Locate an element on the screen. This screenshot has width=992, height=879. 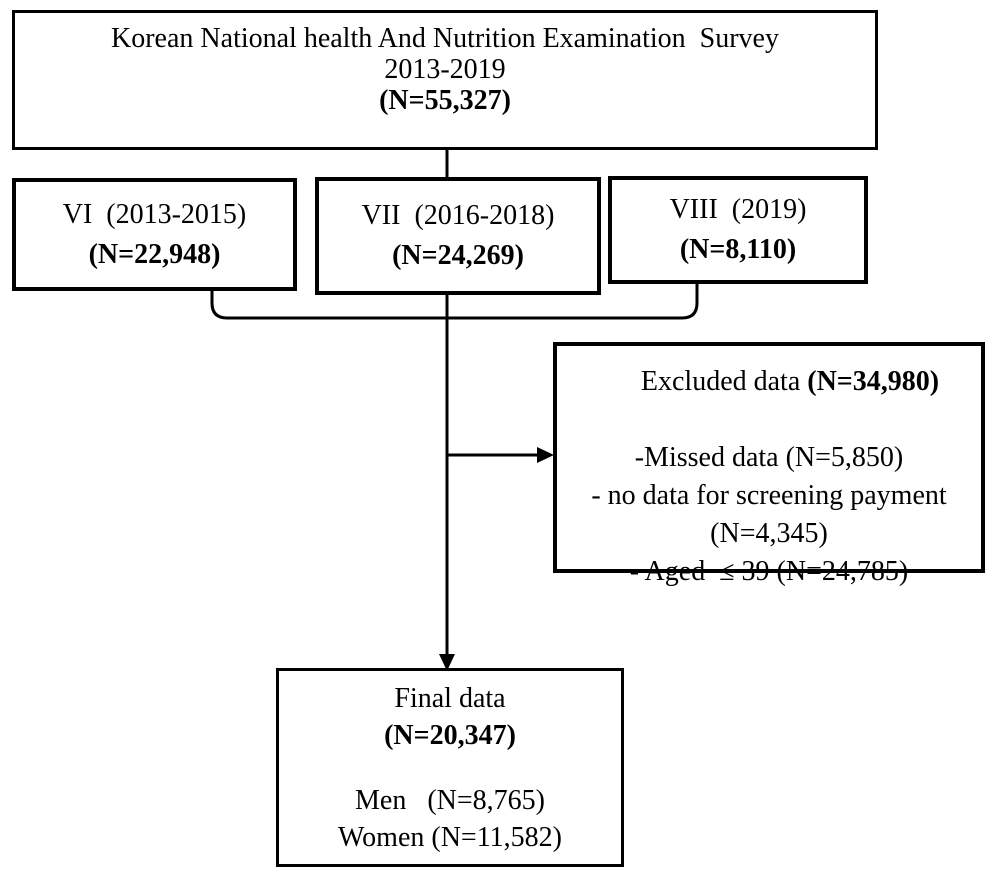
arrowhead-down-icon is located at coordinates (447, 662).